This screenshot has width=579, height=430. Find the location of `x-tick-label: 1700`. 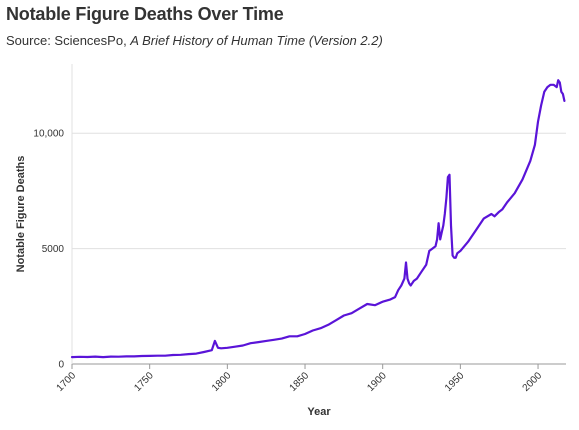

x-tick-label: 1700 is located at coordinates (67, 382).